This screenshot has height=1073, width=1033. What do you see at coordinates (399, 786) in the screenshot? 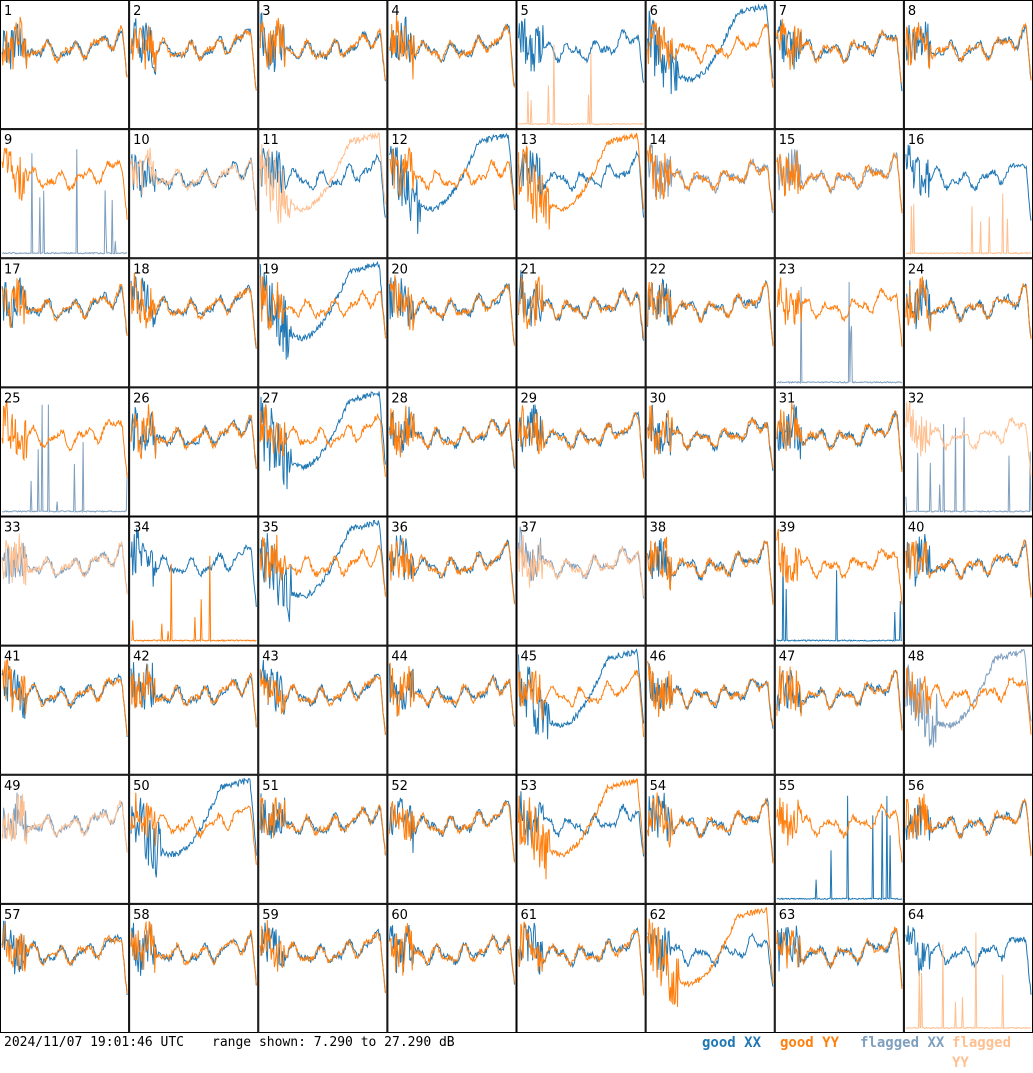
I see `panel-number: 52` at bounding box center [399, 786].